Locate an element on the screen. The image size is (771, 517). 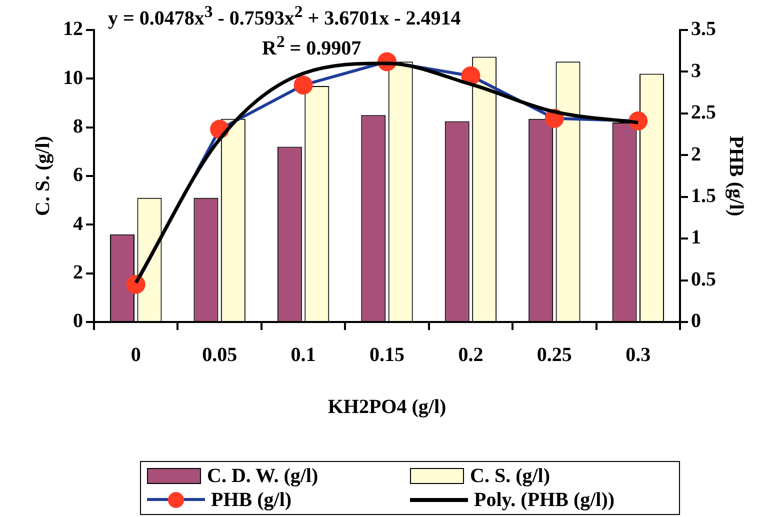
x-tick-label: 0.2 is located at coordinates (471, 355).